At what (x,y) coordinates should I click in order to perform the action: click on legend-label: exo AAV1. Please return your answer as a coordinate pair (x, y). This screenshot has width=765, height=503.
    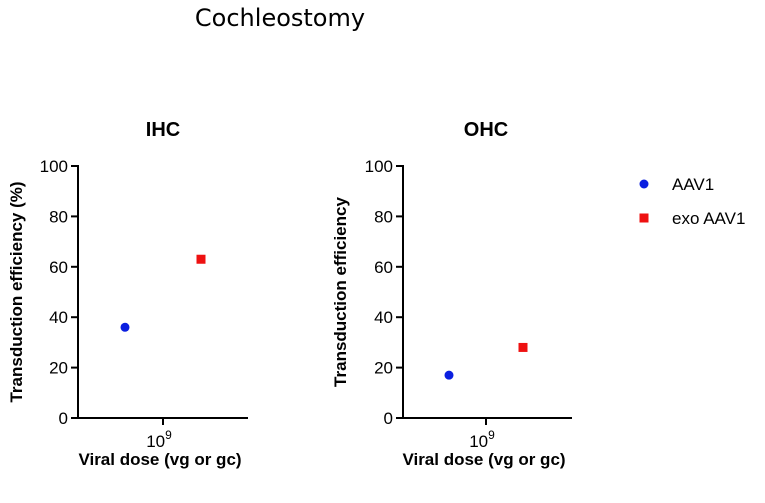
    Looking at the image, I should click on (708, 218).